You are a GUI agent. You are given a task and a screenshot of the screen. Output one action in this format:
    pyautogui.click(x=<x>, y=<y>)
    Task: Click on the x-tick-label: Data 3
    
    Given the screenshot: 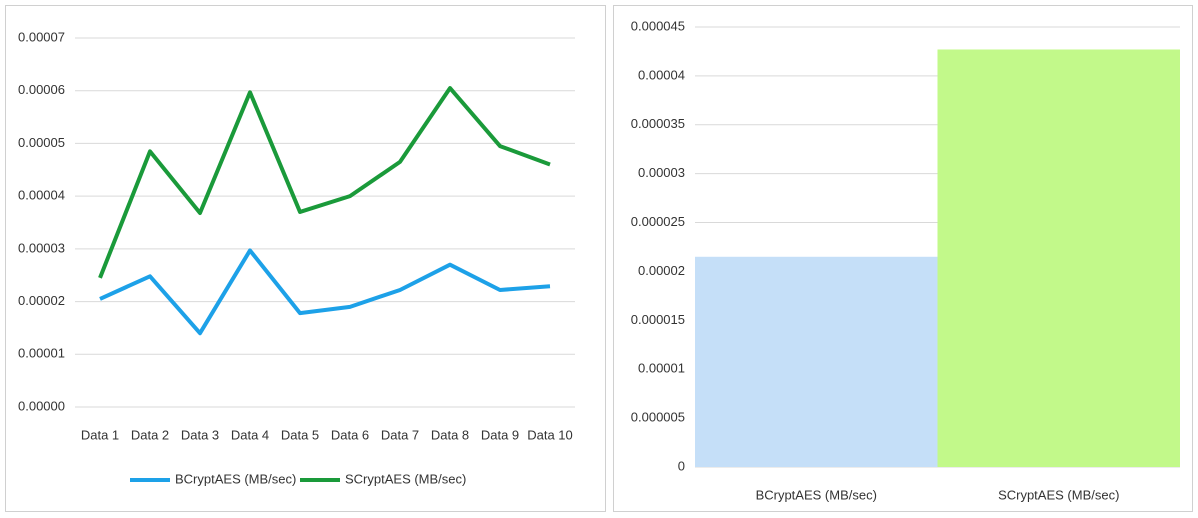 What is the action you would take?
    pyautogui.click(x=200, y=434)
    